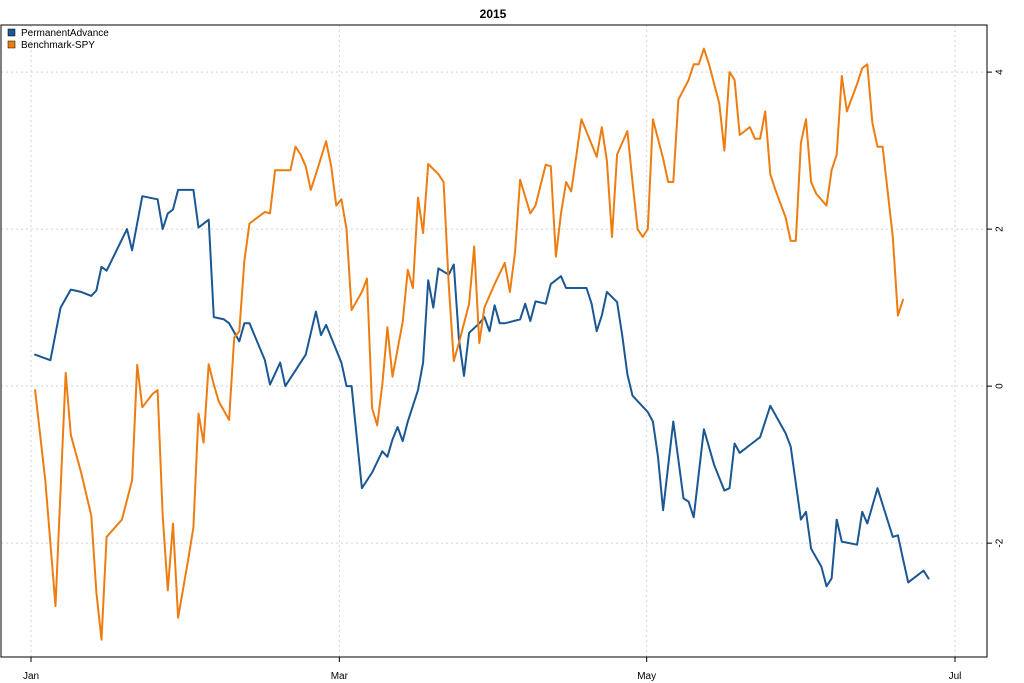  Describe the element at coordinates (58, 45) in the screenshot. I see `legend-label: Benchmark-SPY` at that location.